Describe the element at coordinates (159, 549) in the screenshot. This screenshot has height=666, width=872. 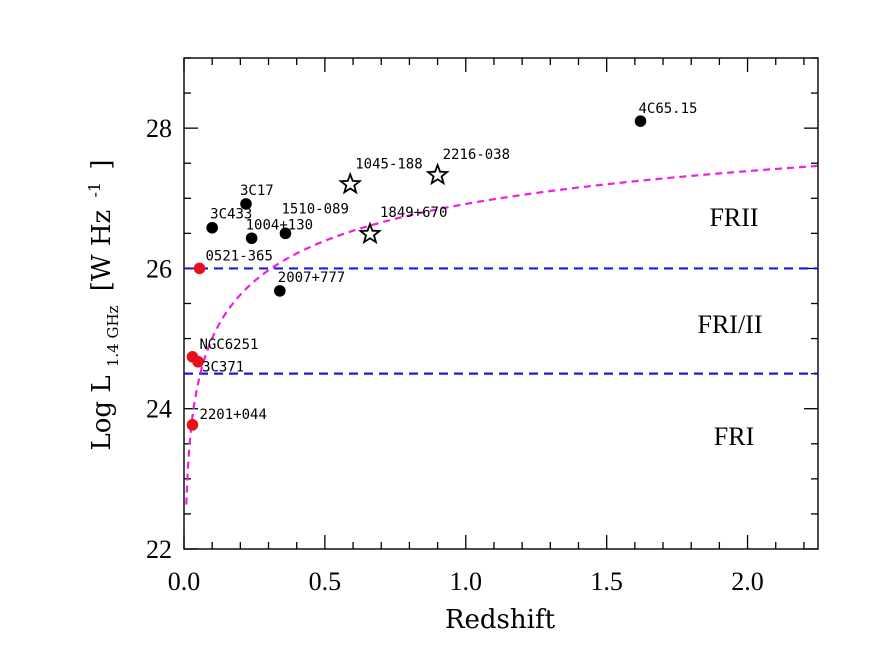
I see `y-tick-label: 22` at that location.